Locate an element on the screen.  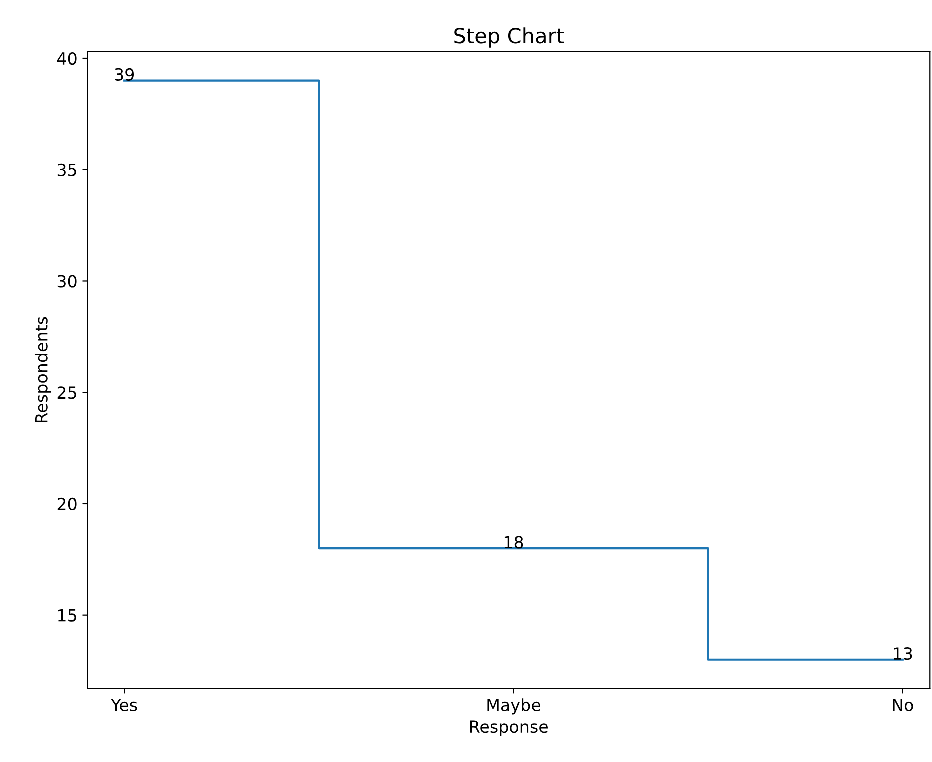
data-label: 18 is located at coordinates (514, 542).